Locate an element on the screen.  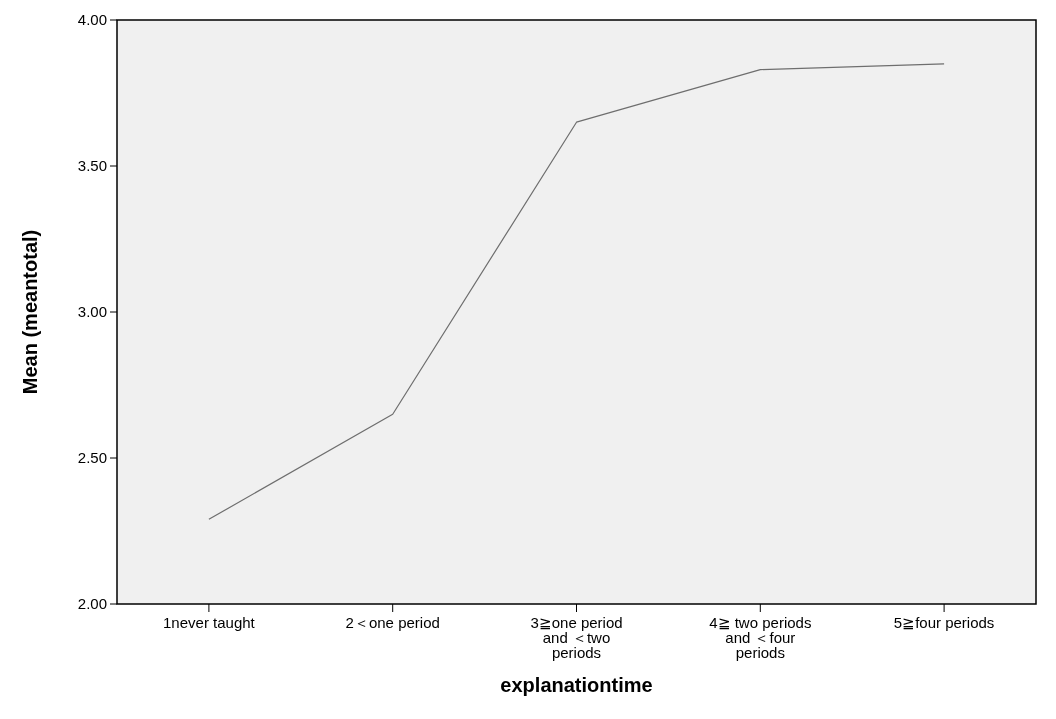
x-tick-label: 5≧four periods is located at coordinates (944, 622).